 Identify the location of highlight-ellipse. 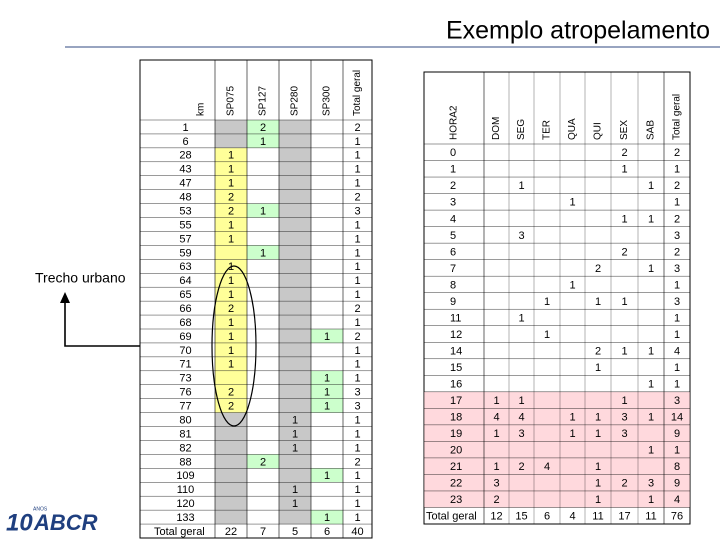
(234, 346).